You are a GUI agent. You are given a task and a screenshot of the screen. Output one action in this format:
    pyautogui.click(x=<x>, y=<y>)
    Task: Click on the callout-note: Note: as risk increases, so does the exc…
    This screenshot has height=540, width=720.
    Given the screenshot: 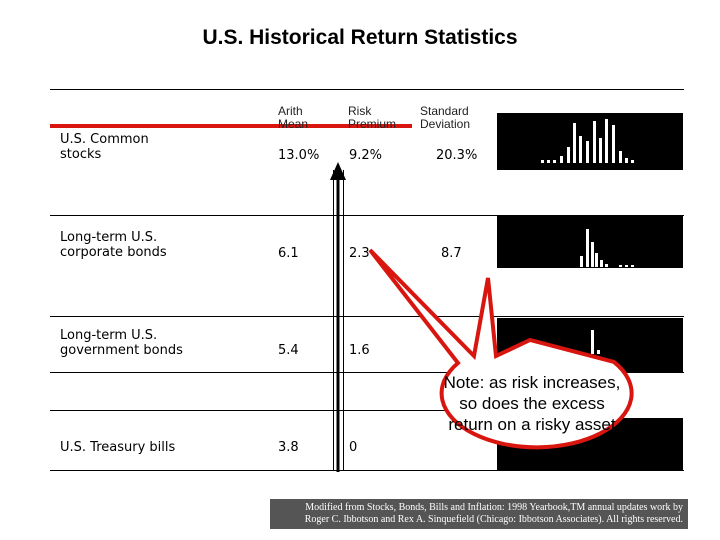 What is the action you would take?
    pyautogui.click(x=532, y=403)
    